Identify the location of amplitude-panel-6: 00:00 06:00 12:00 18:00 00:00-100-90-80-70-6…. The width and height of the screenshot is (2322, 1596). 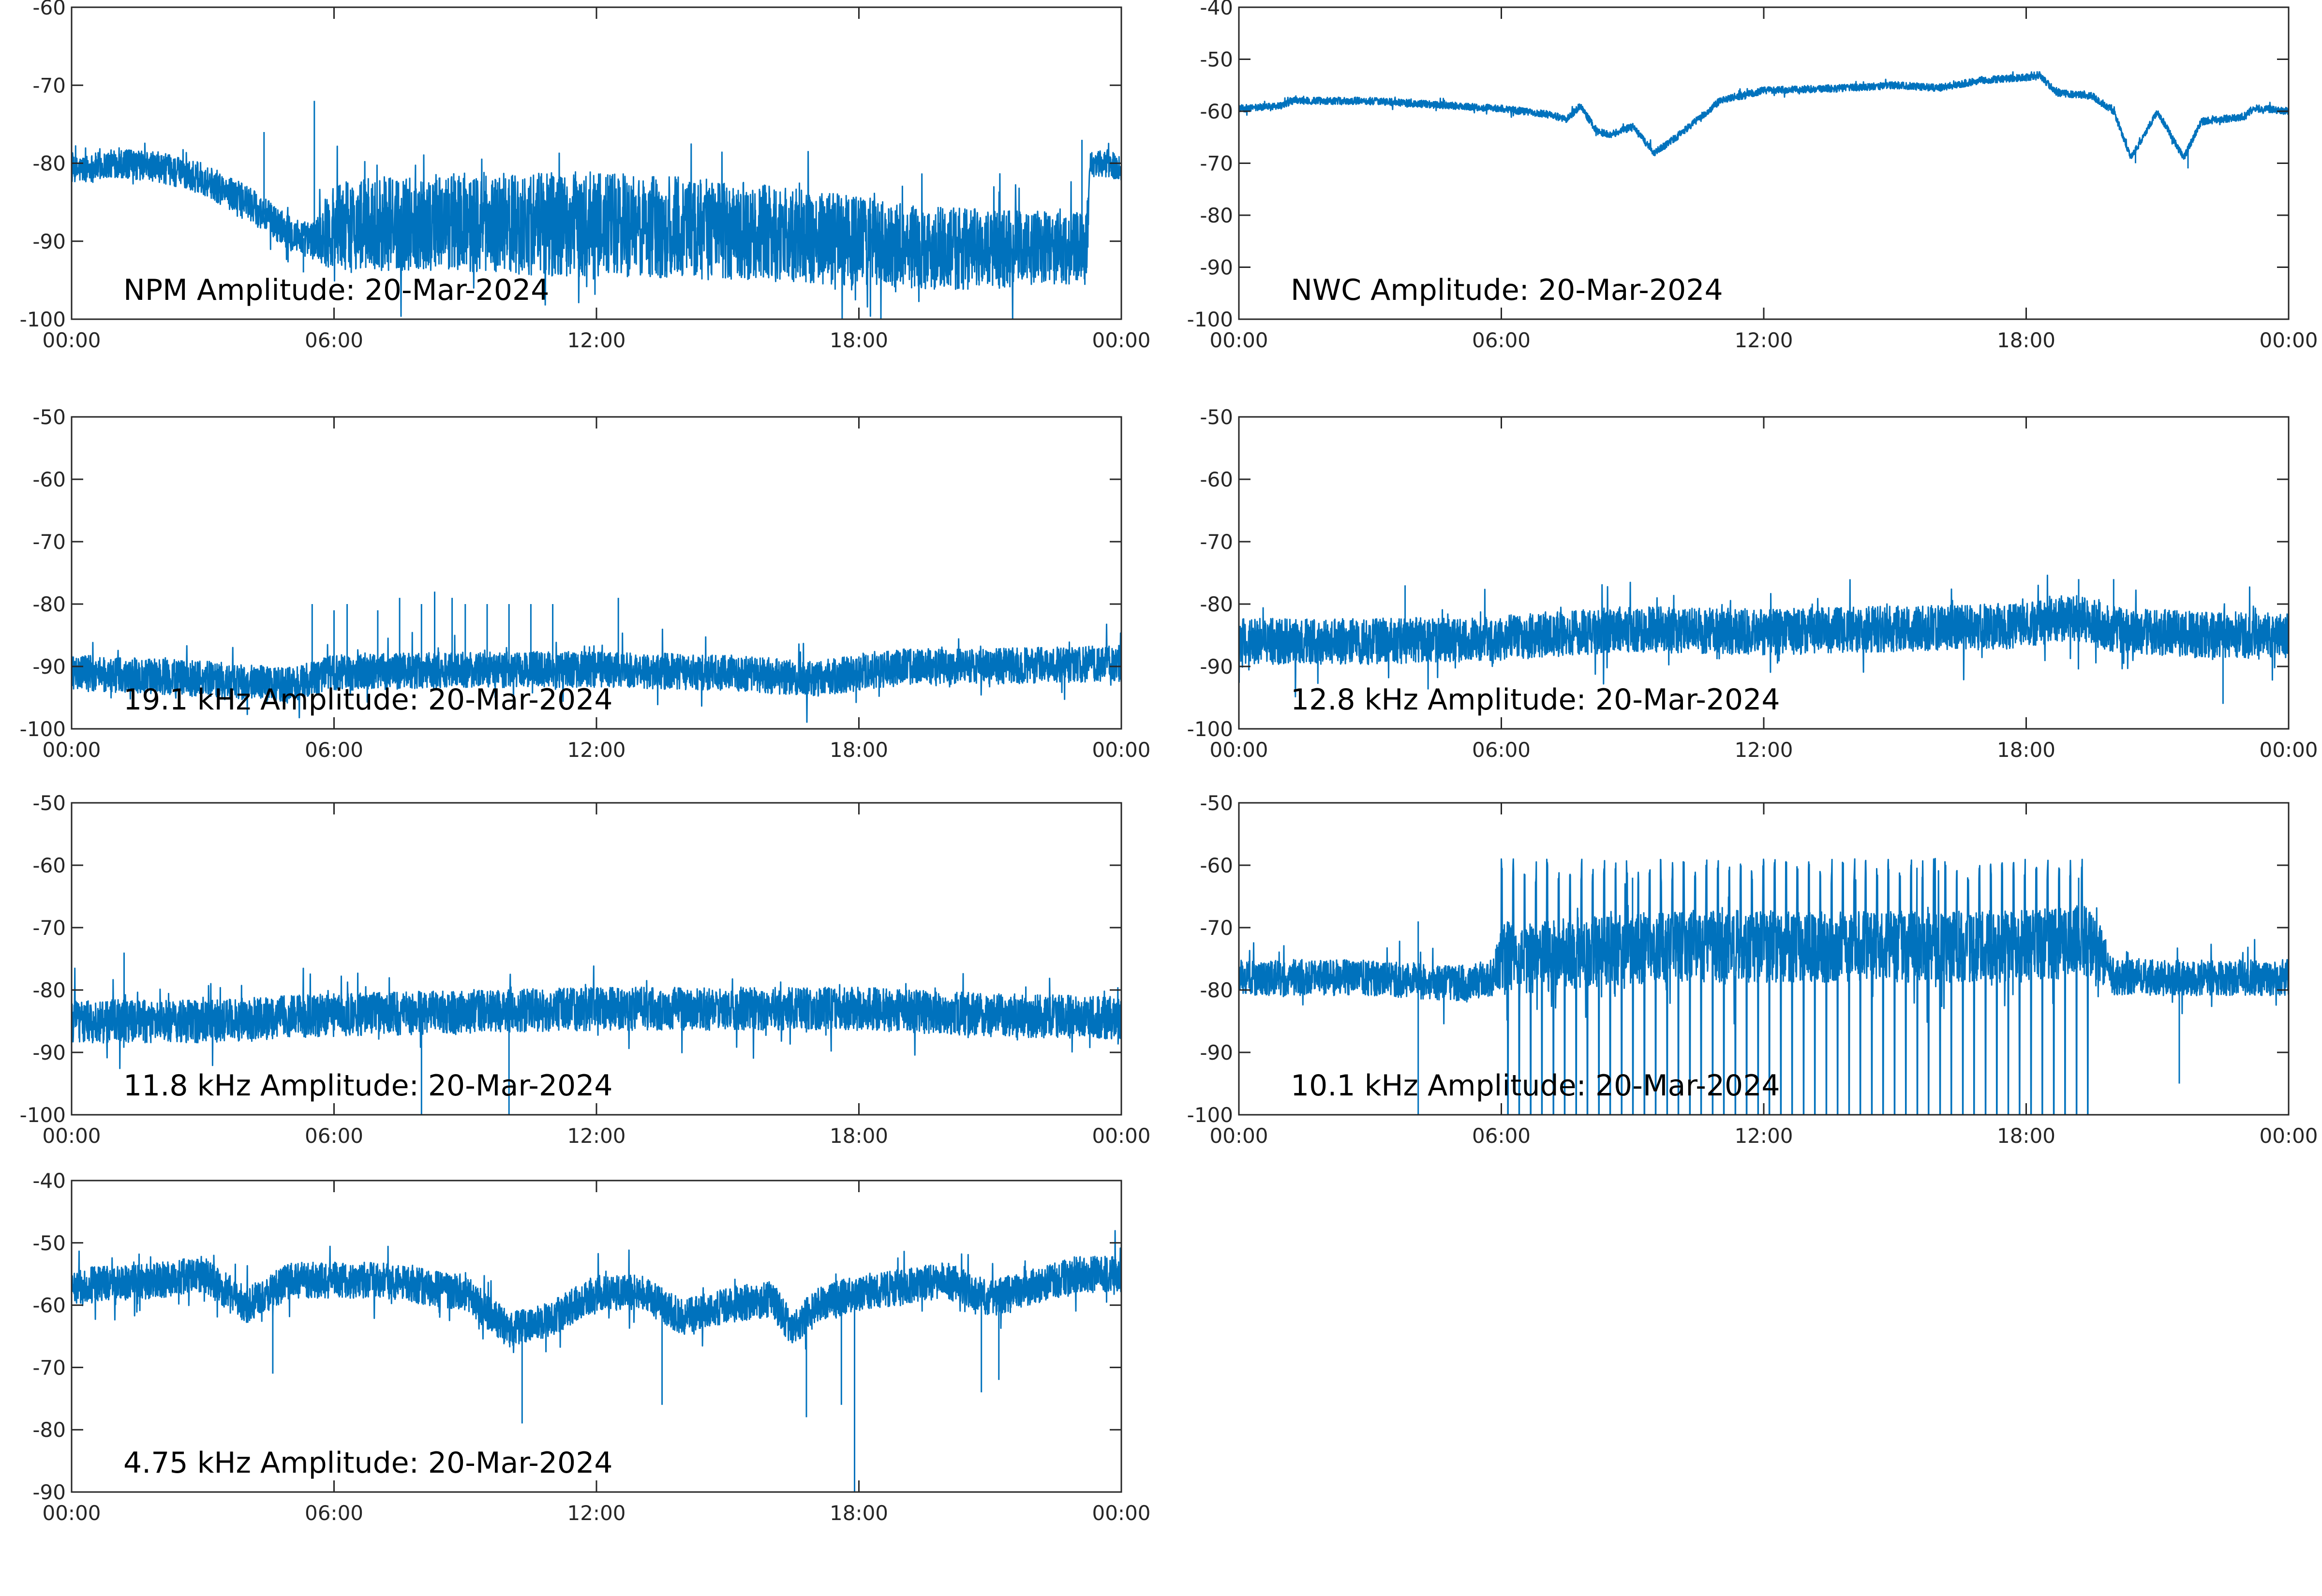
(1752, 969).